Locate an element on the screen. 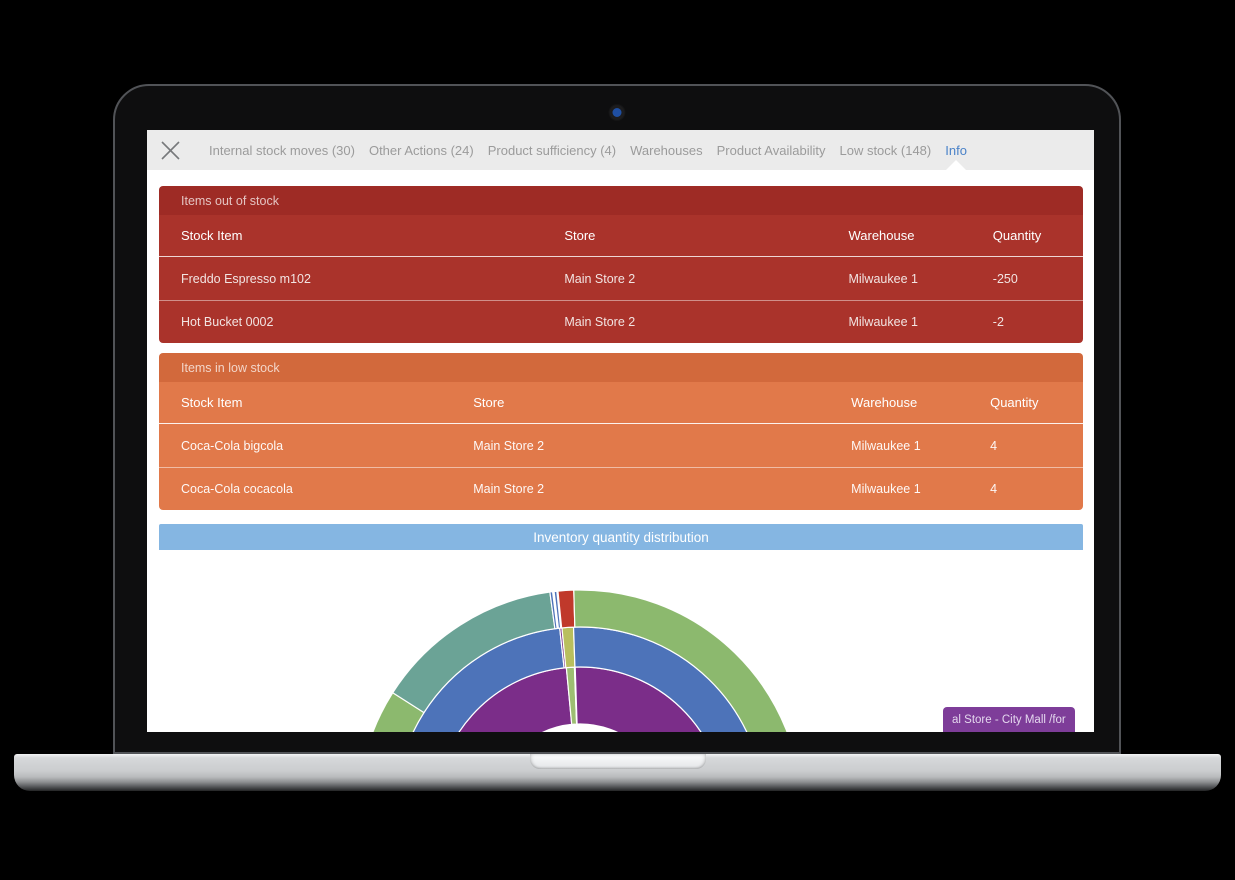 The height and width of the screenshot is (880, 1235). low-stock-panel-title: Items in low stock is located at coordinates (621, 367).